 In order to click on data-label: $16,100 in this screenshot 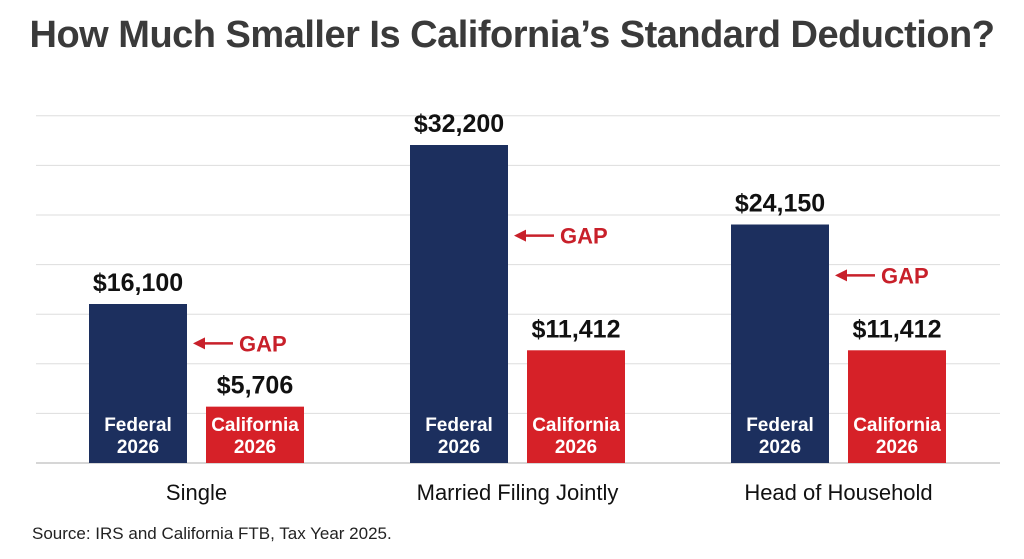, I will do `click(138, 283)`.